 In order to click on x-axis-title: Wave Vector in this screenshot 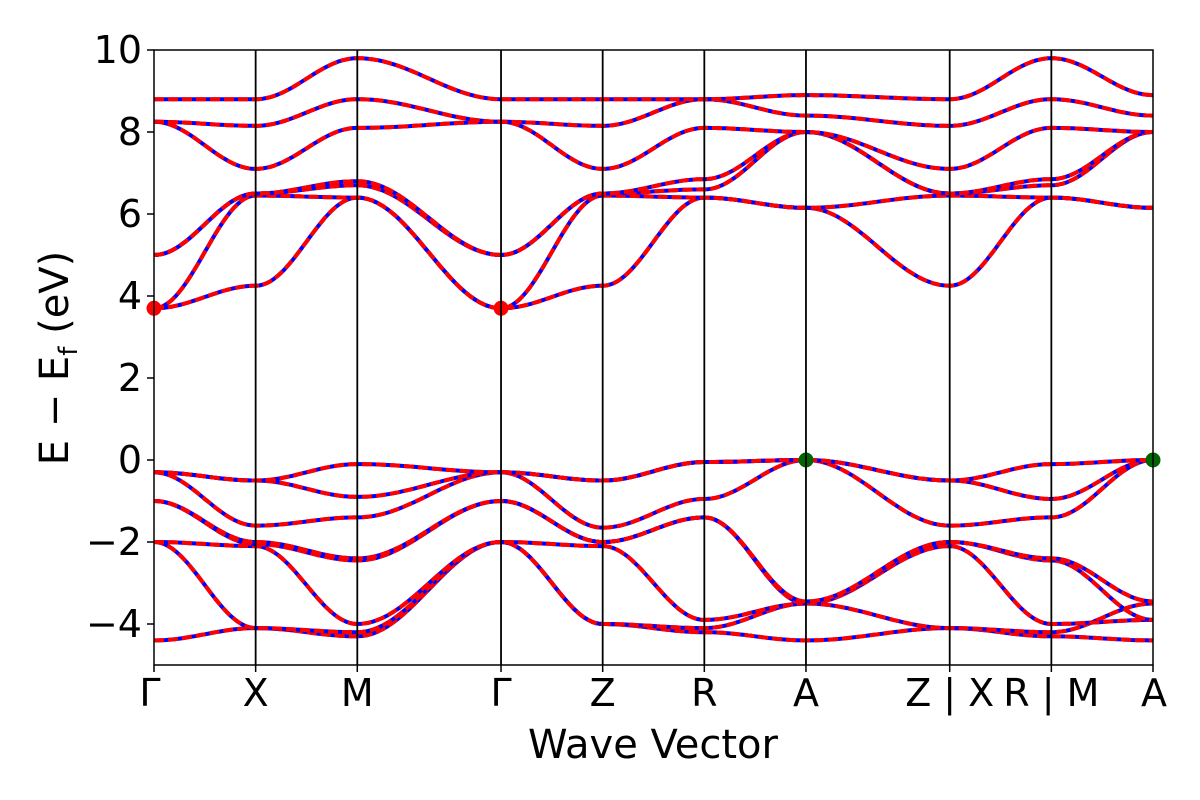, I will do `click(653, 745)`.